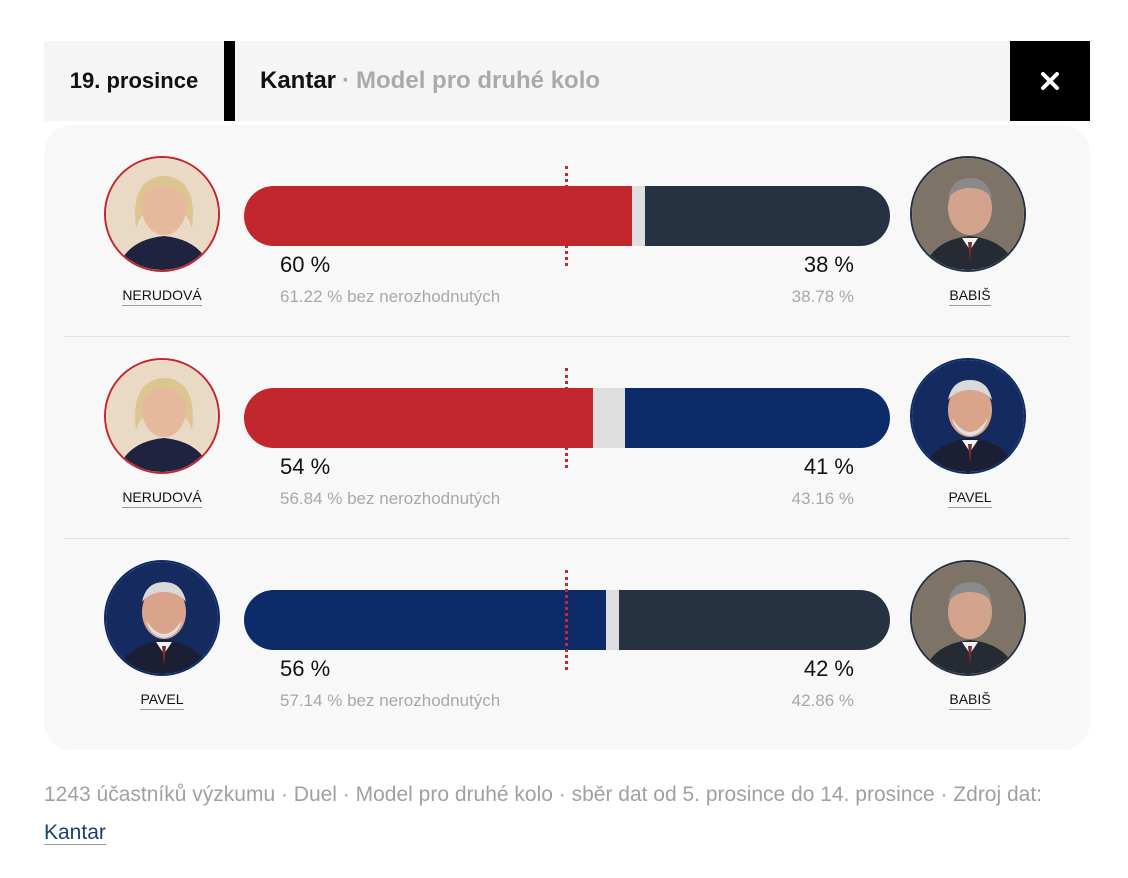 The height and width of the screenshot is (878, 1128). What do you see at coordinates (305, 264) in the screenshot?
I see `left-percent: 60 %` at bounding box center [305, 264].